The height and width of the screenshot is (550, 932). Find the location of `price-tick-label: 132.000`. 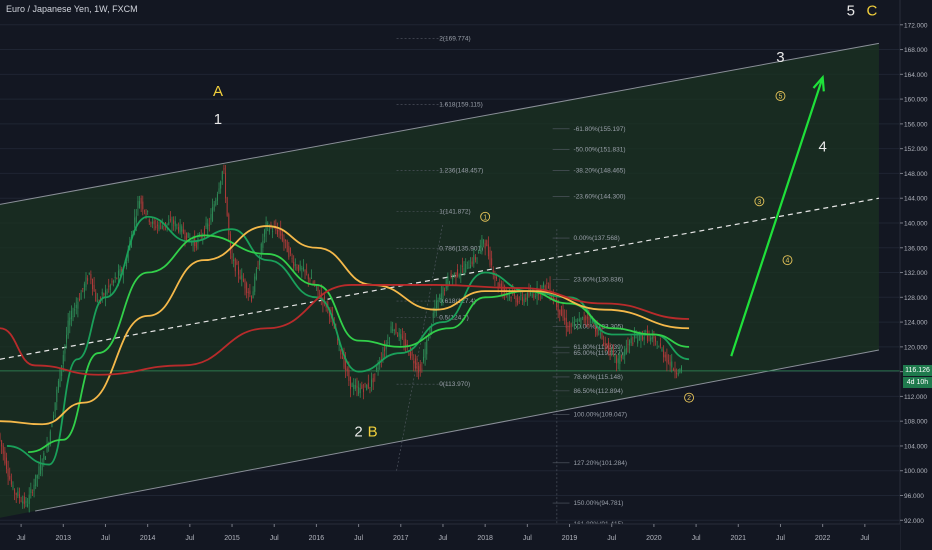

price-tick-label: 132.000 is located at coordinates (916, 273).